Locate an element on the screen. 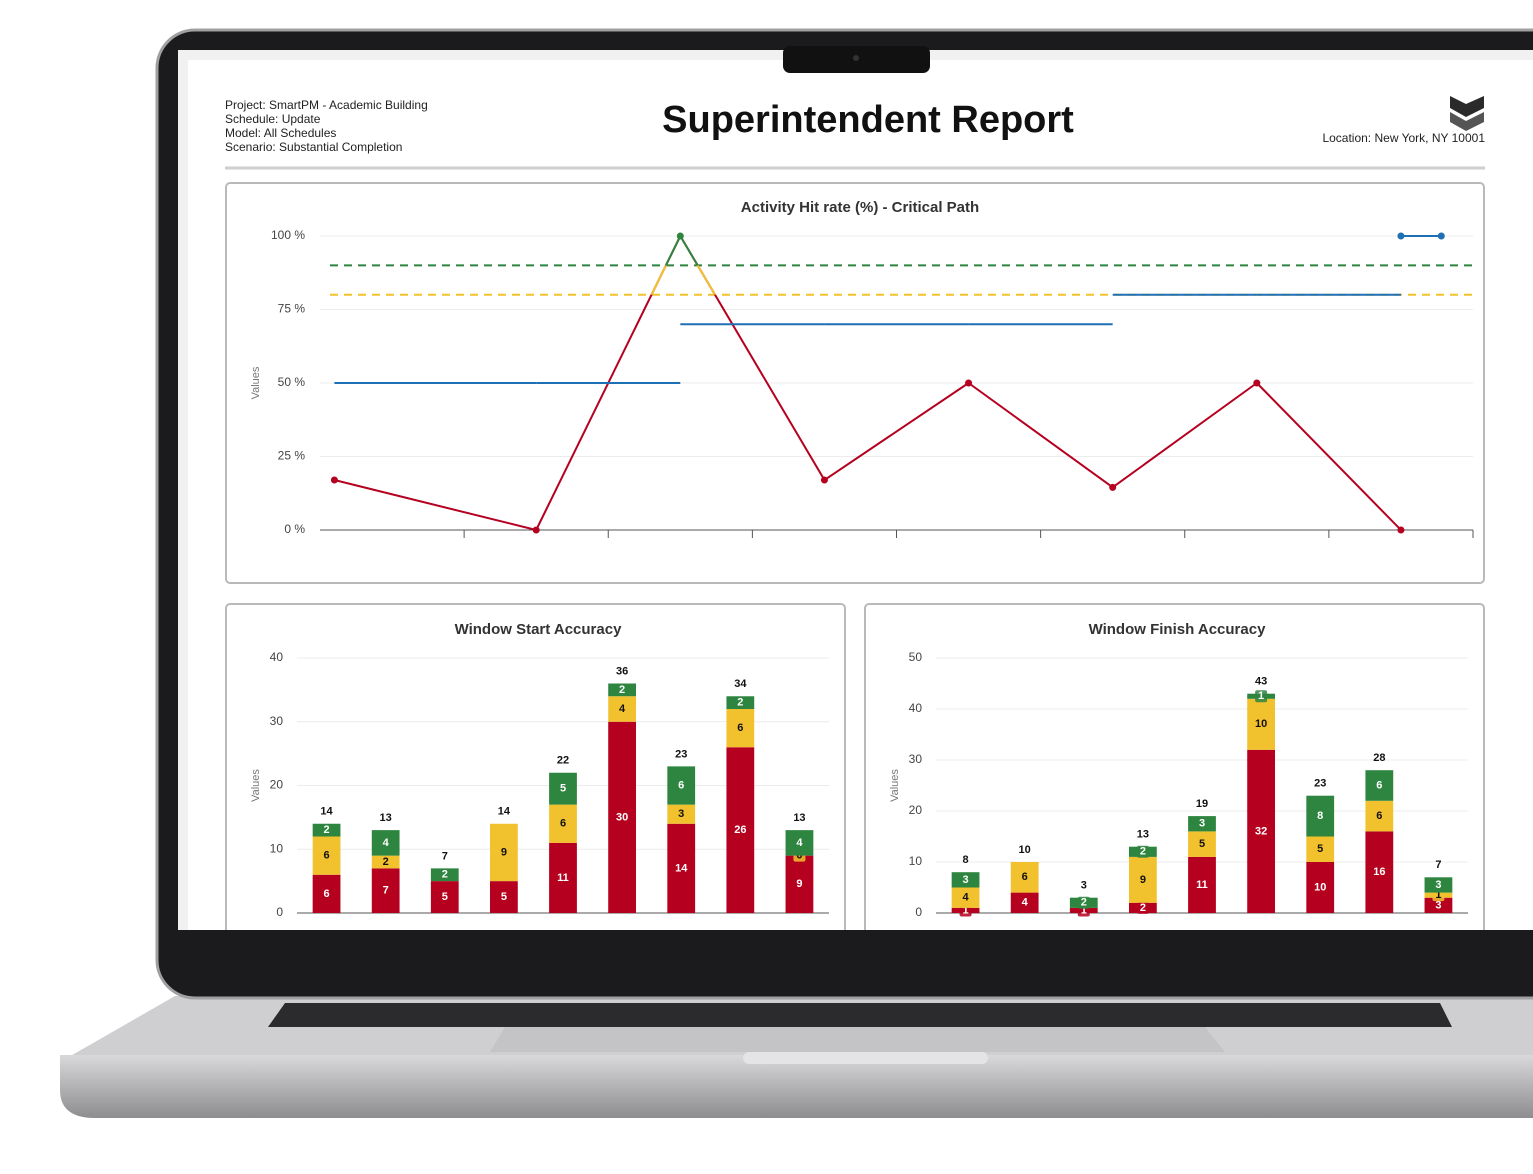 This screenshot has height=1174, width=1533. y-tick-label: 50 is located at coordinates (916, 657).